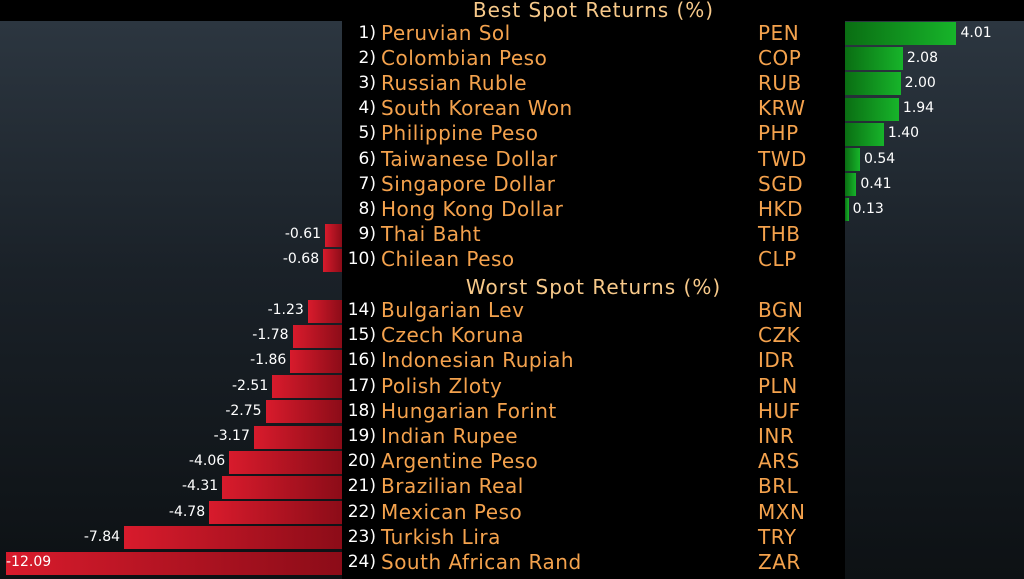  Describe the element at coordinates (472, 208) in the screenshot. I see `currency-name-hkd: Hong Kong Dollar` at that location.